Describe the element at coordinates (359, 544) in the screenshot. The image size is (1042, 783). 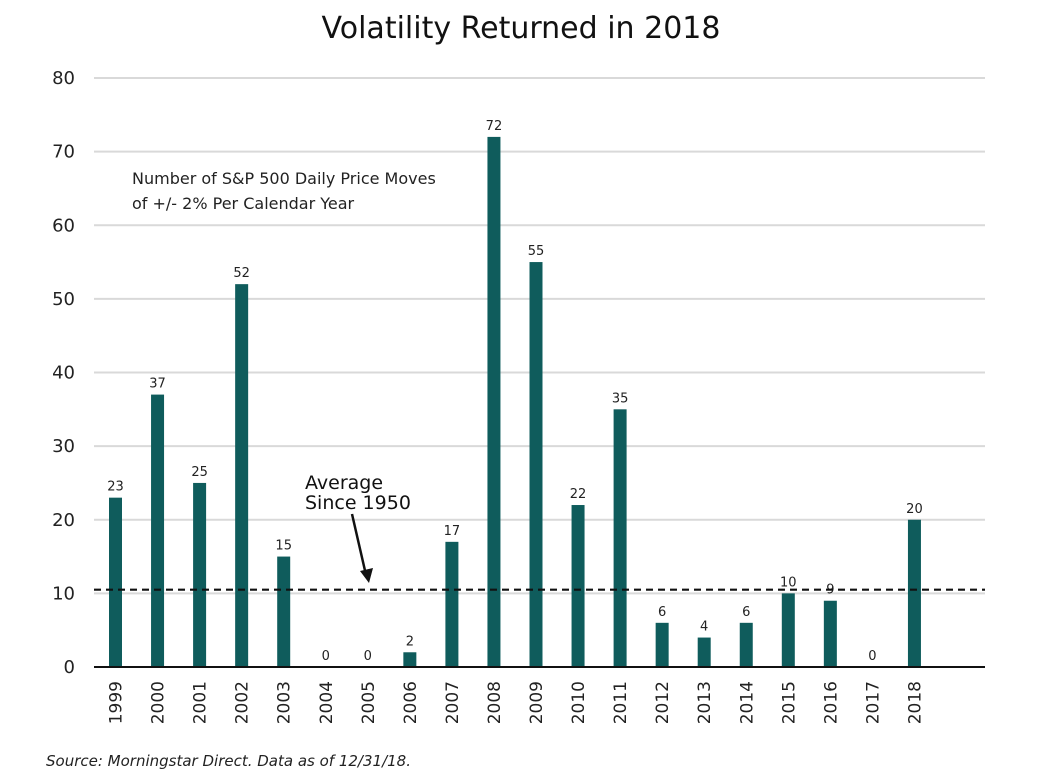
I see `average-arrow-shaft` at that location.